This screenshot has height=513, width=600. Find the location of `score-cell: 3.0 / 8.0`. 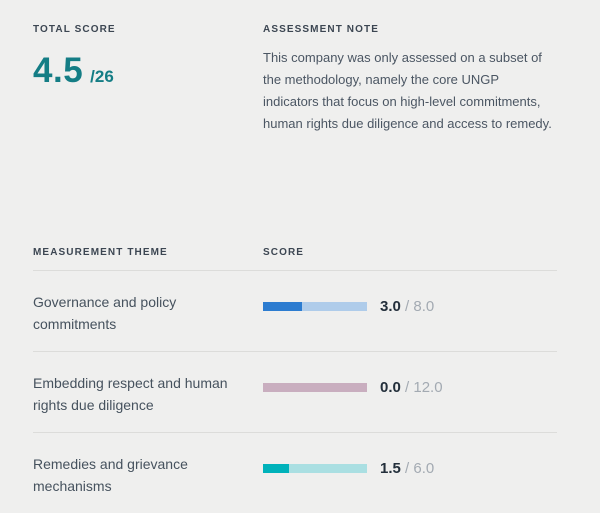

score-cell: 3.0 / 8.0 is located at coordinates (348, 306).